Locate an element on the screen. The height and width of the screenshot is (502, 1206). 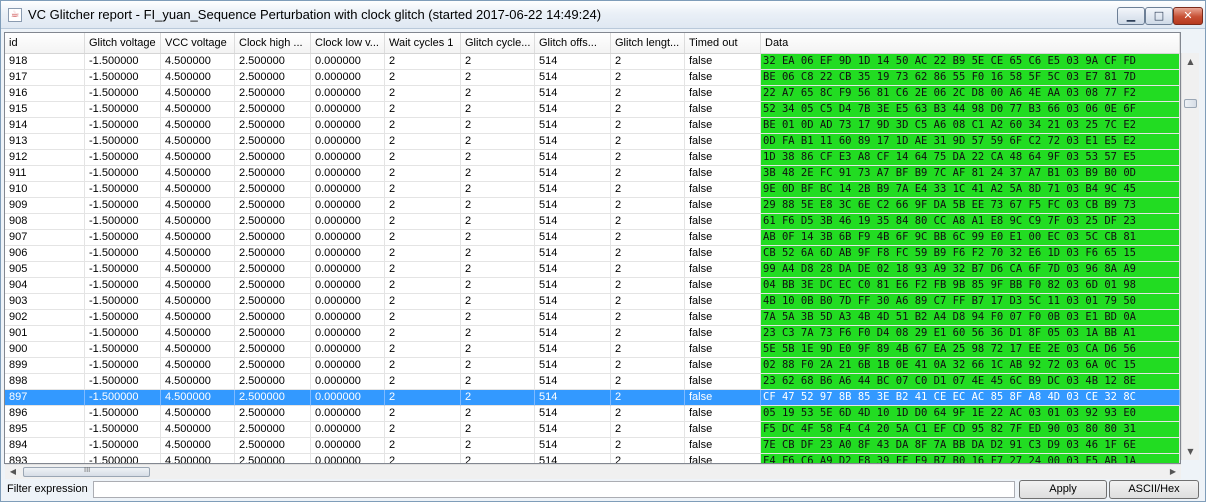
table-cell: 901 is located at coordinates (45, 334).